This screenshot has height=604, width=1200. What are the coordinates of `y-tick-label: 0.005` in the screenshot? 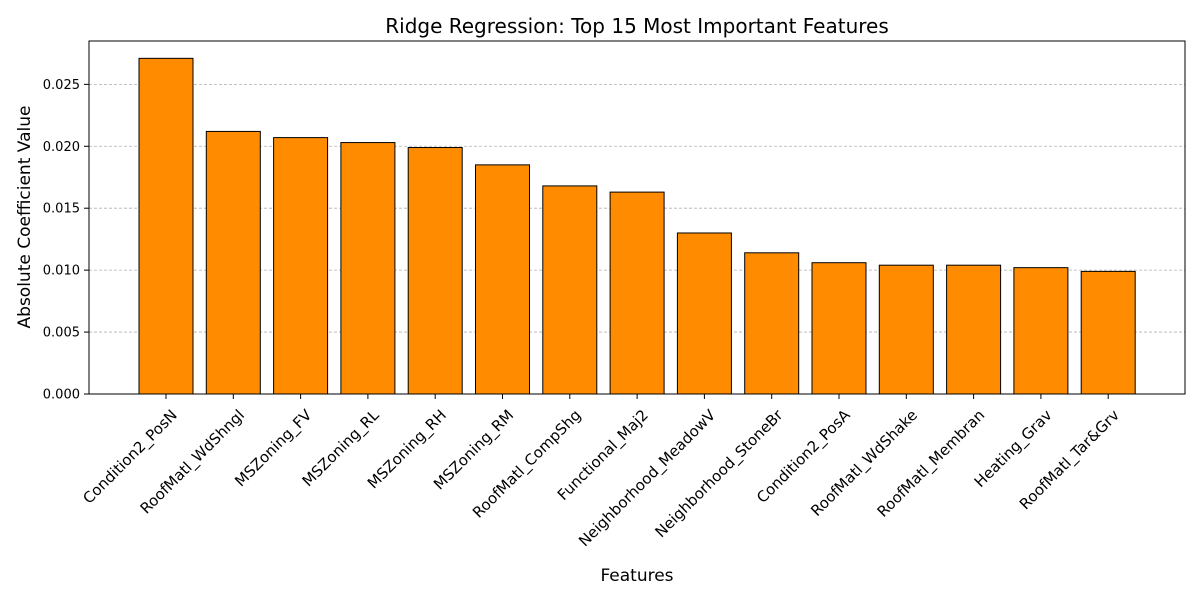 It's located at (61, 333).